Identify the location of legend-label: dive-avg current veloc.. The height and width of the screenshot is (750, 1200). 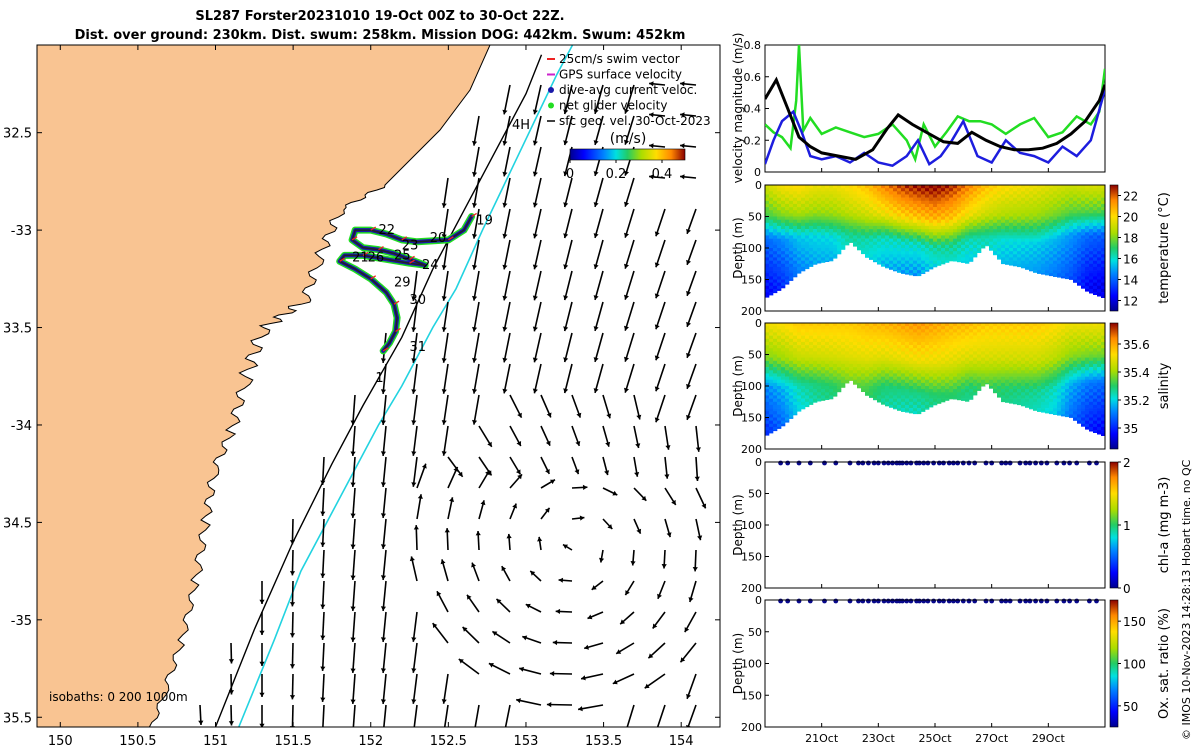
(628, 90).